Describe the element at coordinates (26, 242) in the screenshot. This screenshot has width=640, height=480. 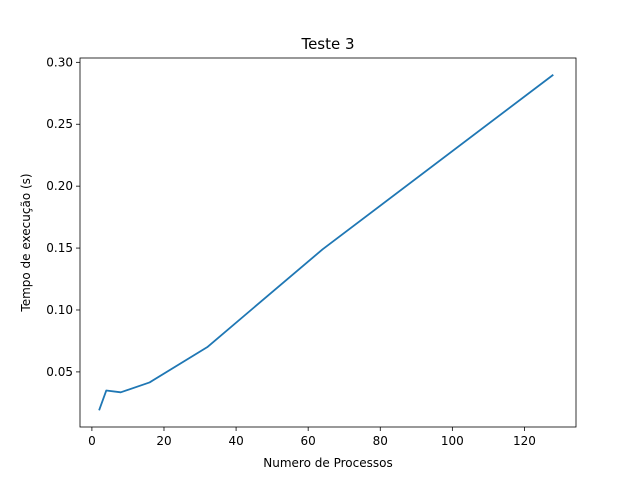
I see `y-axis-label: Tempo de execução (s)` at that location.